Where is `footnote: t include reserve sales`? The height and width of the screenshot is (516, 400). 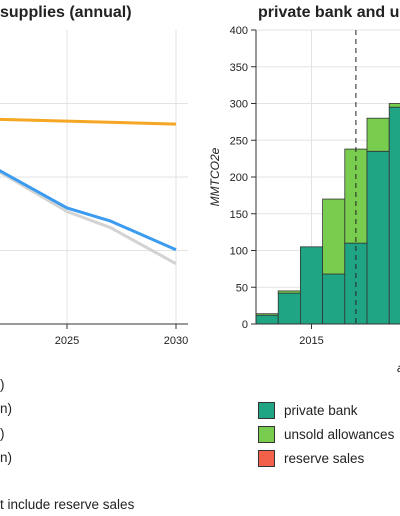
footnote: t include reserve sales is located at coordinates (67, 504).